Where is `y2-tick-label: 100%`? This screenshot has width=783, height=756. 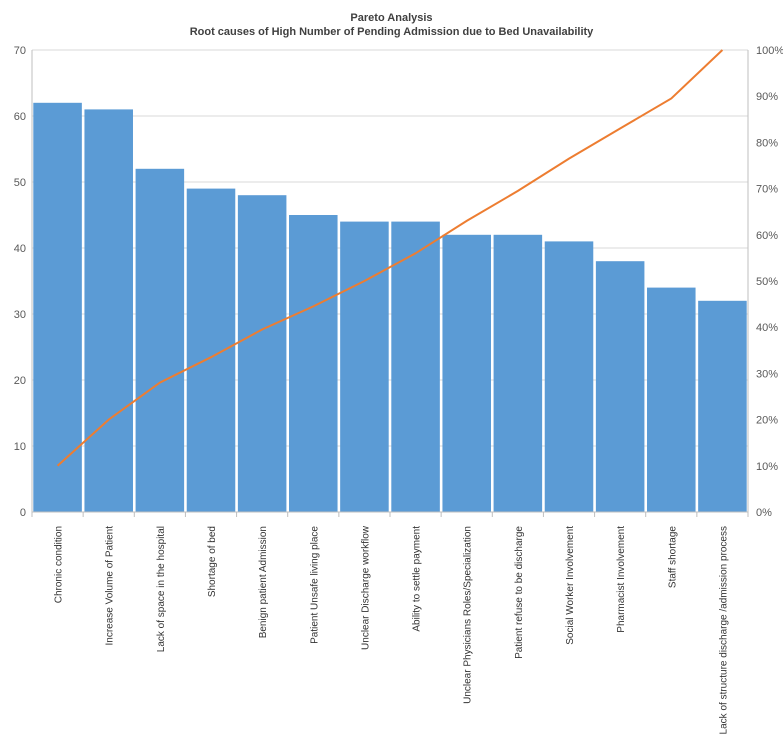
y2-tick-label: 100% is located at coordinates (769, 51).